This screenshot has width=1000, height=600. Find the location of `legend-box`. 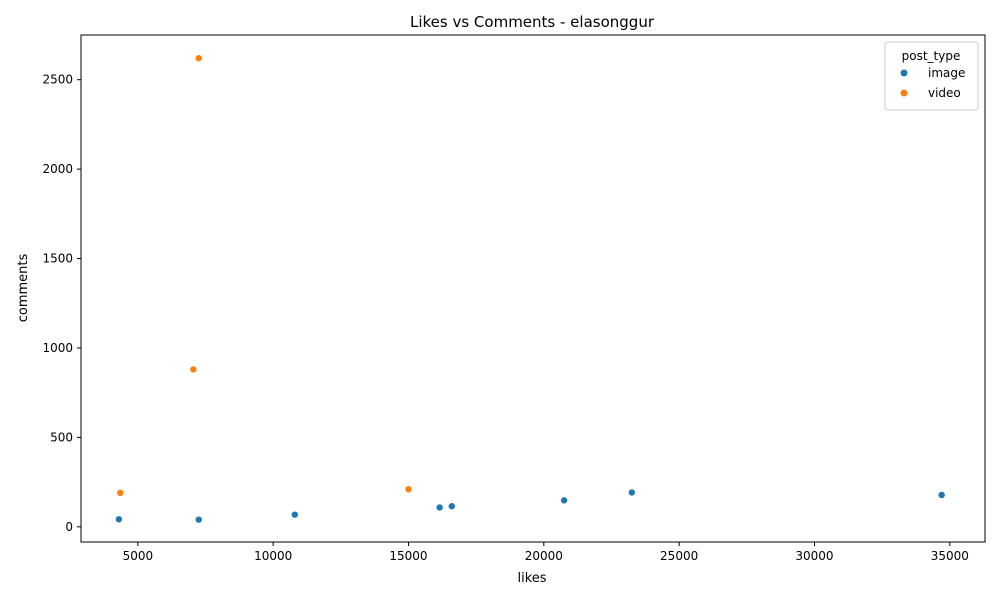

legend-box is located at coordinates (931, 76).